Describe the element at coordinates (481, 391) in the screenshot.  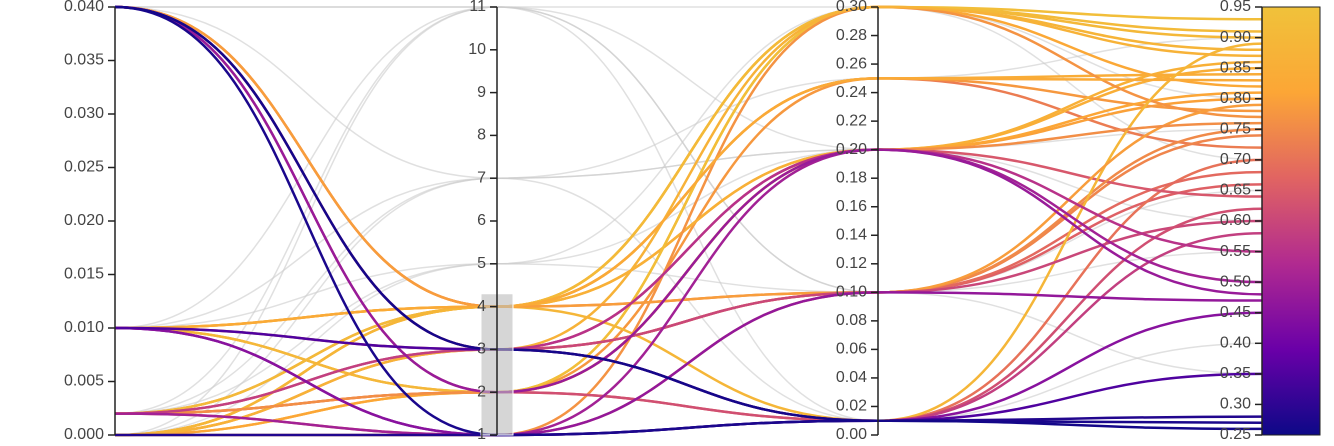
I see `tick-label: 2` at that location.